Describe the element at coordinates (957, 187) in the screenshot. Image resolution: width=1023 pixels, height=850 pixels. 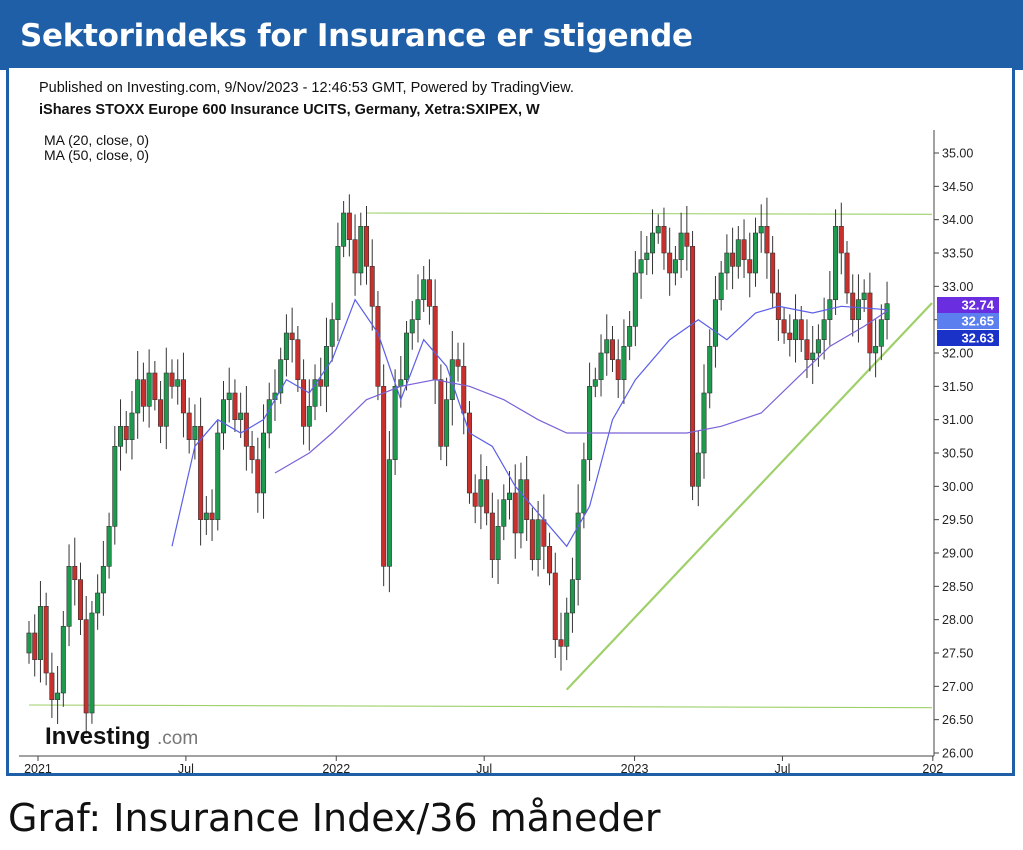
I see `y-tick-label: 34.50` at that location.